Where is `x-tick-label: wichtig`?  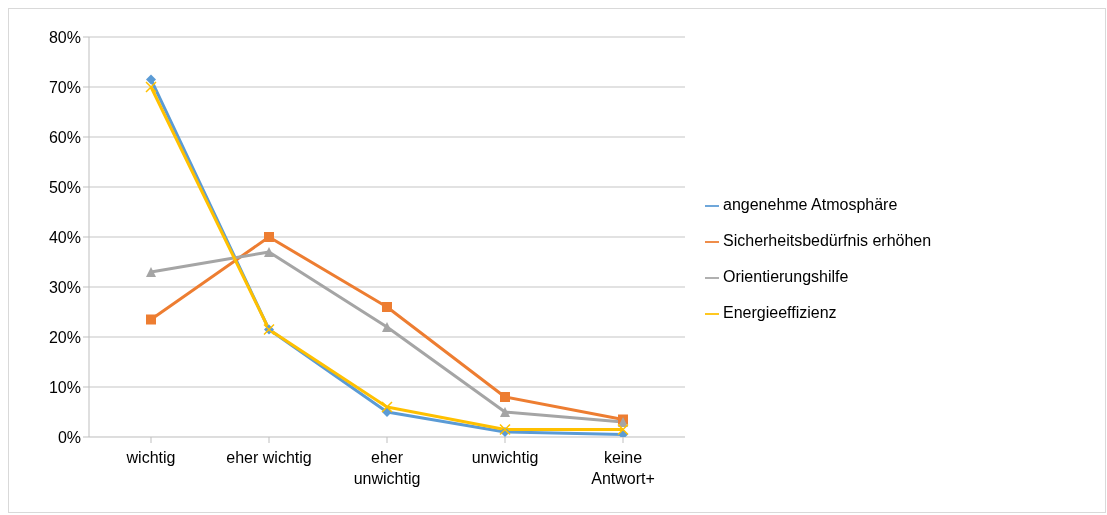
x-tick-label: wichtig is located at coordinates (150, 457).